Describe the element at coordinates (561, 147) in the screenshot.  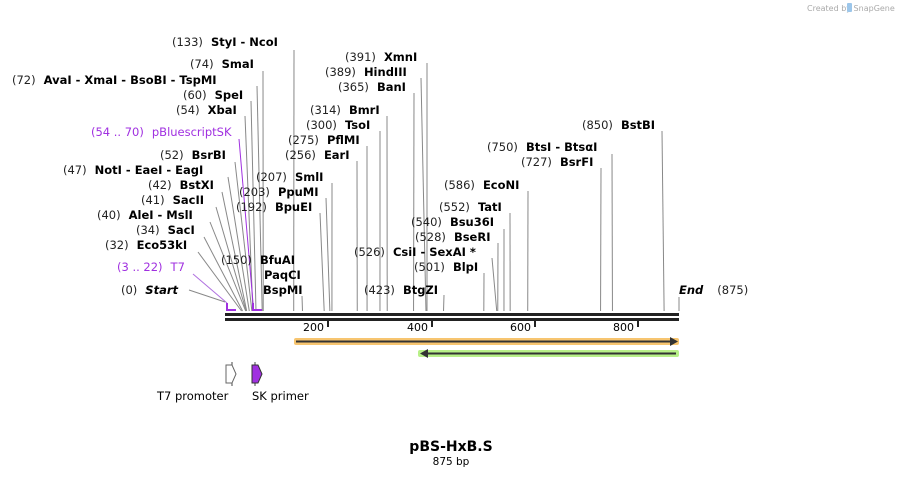
I see `site-name: BtsI - BtsαI` at that location.